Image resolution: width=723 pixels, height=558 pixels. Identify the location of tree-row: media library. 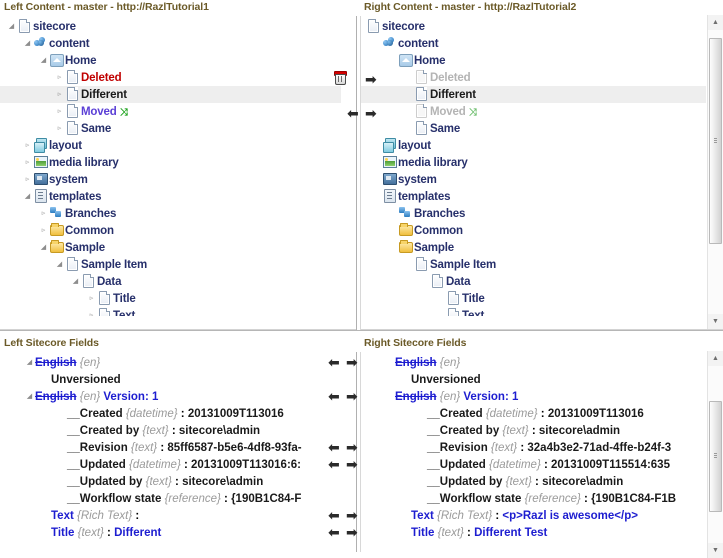
(533, 162).